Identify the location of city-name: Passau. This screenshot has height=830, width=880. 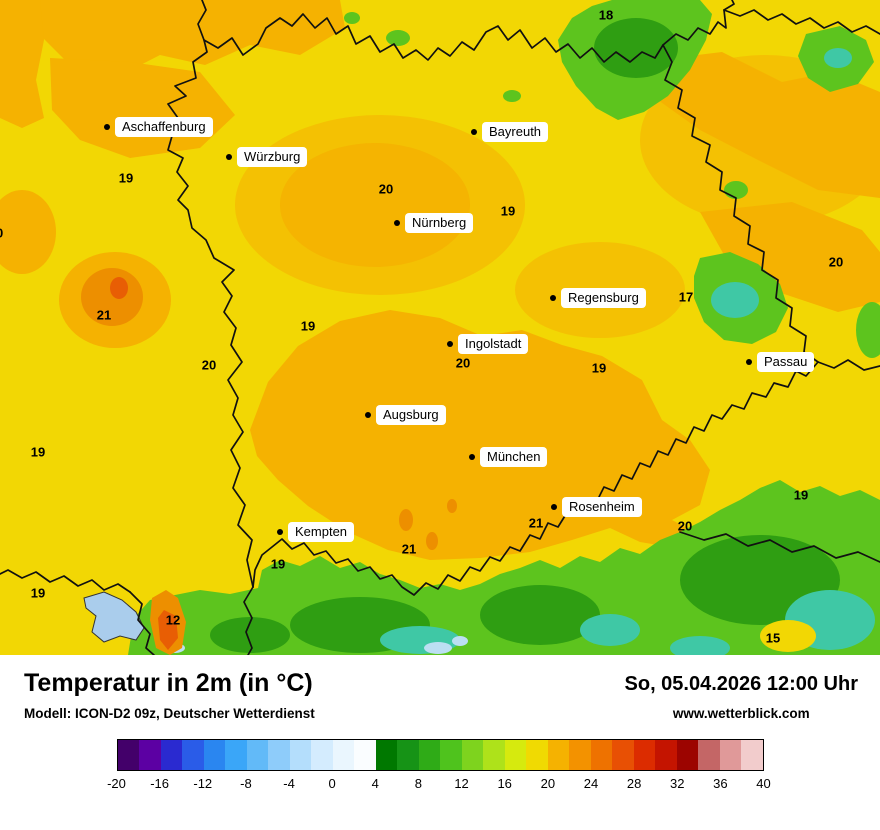
(786, 362).